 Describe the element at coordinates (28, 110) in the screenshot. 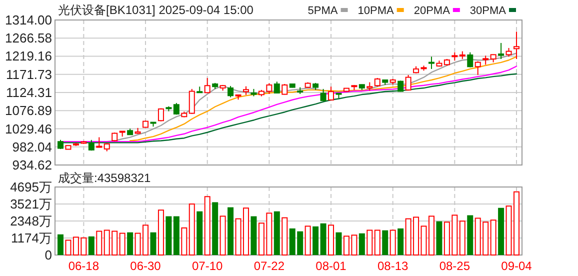

I see `y-tick-label: 1076.89` at that location.